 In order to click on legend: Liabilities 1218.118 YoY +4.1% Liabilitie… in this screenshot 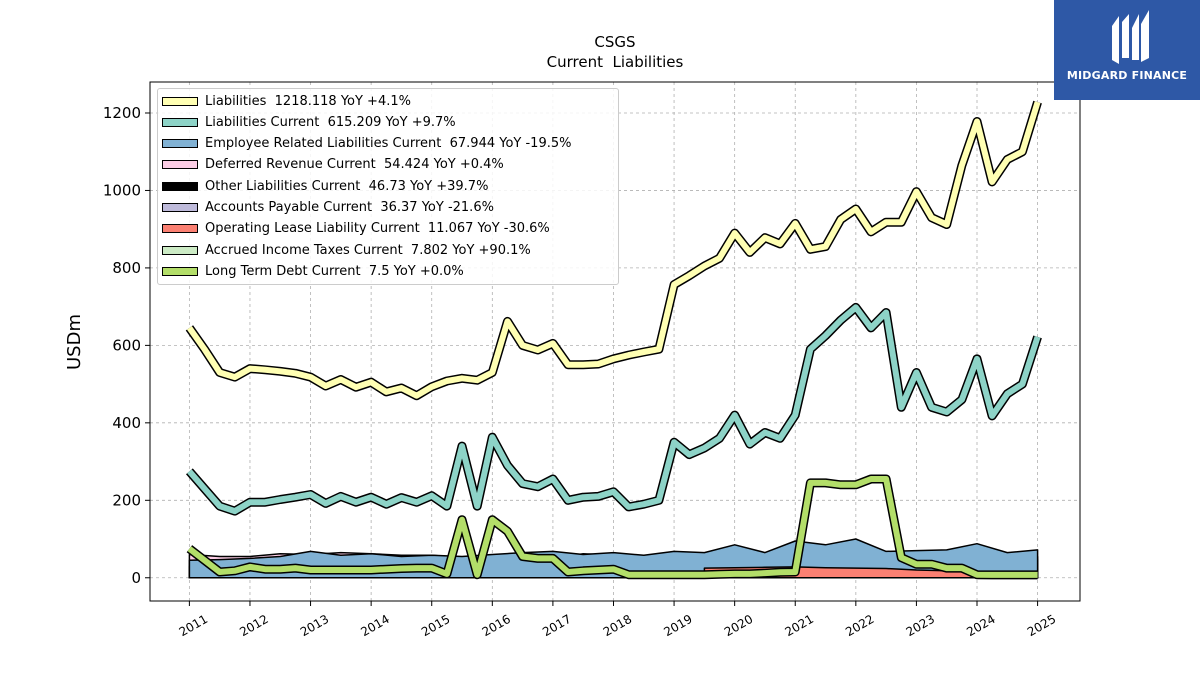, I will do `click(388, 186)`.